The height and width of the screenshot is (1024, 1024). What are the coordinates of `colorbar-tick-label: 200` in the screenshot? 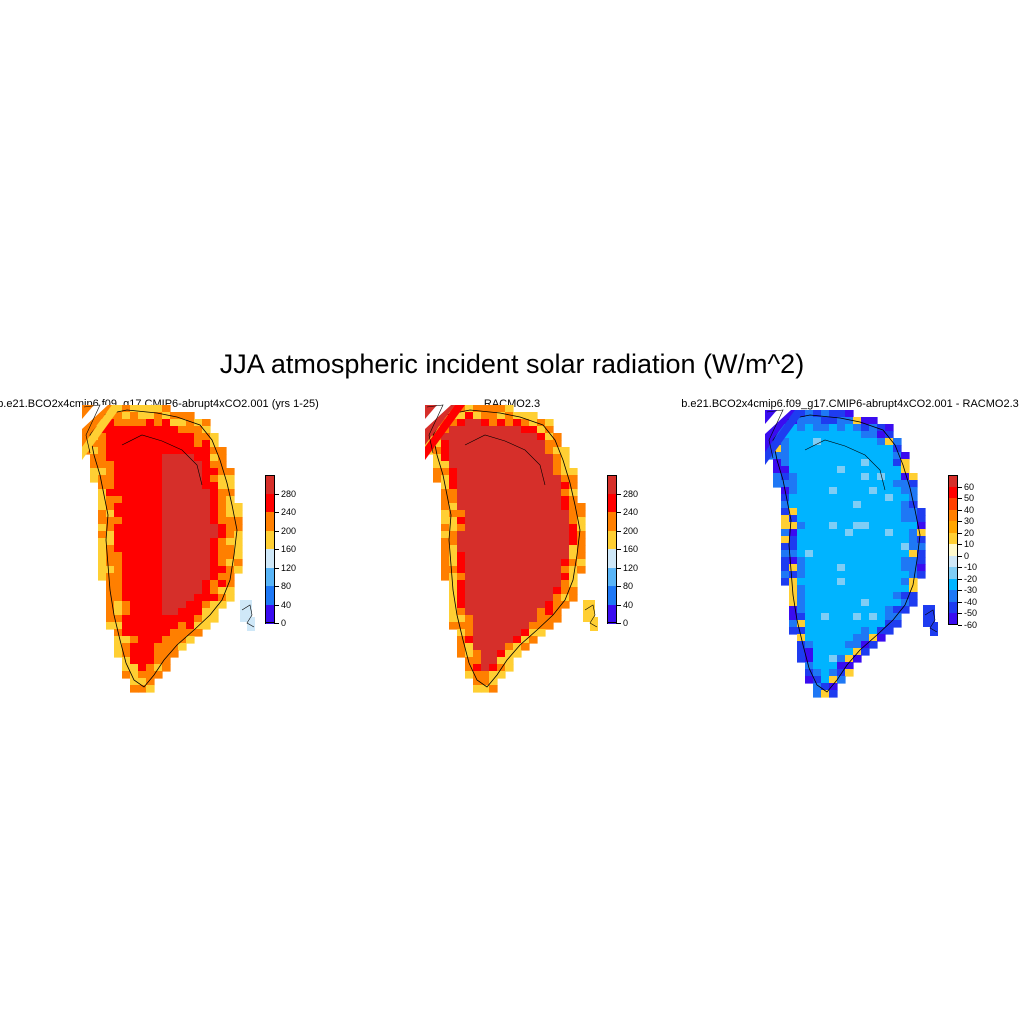 It's located at (289, 530).